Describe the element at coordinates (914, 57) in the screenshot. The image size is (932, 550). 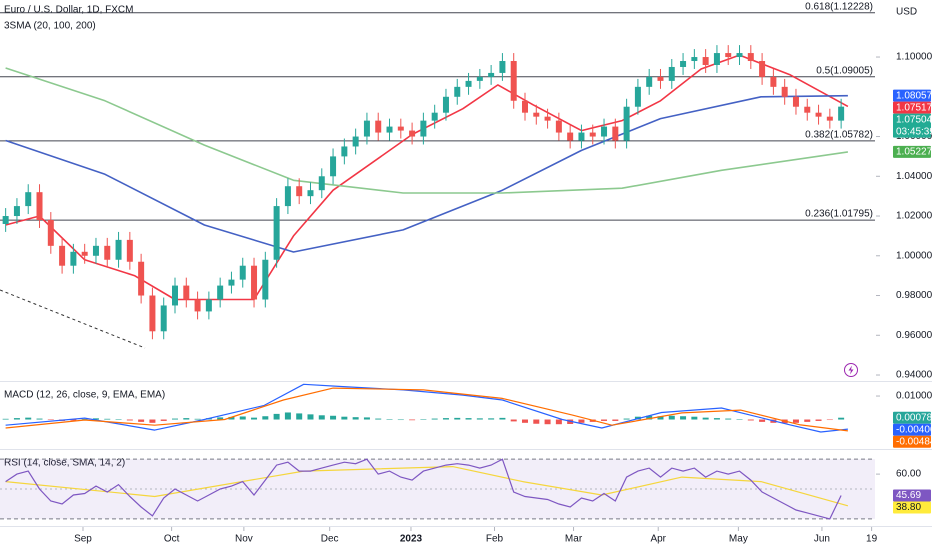
I see `y-tick-label: 1.10000` at that location.